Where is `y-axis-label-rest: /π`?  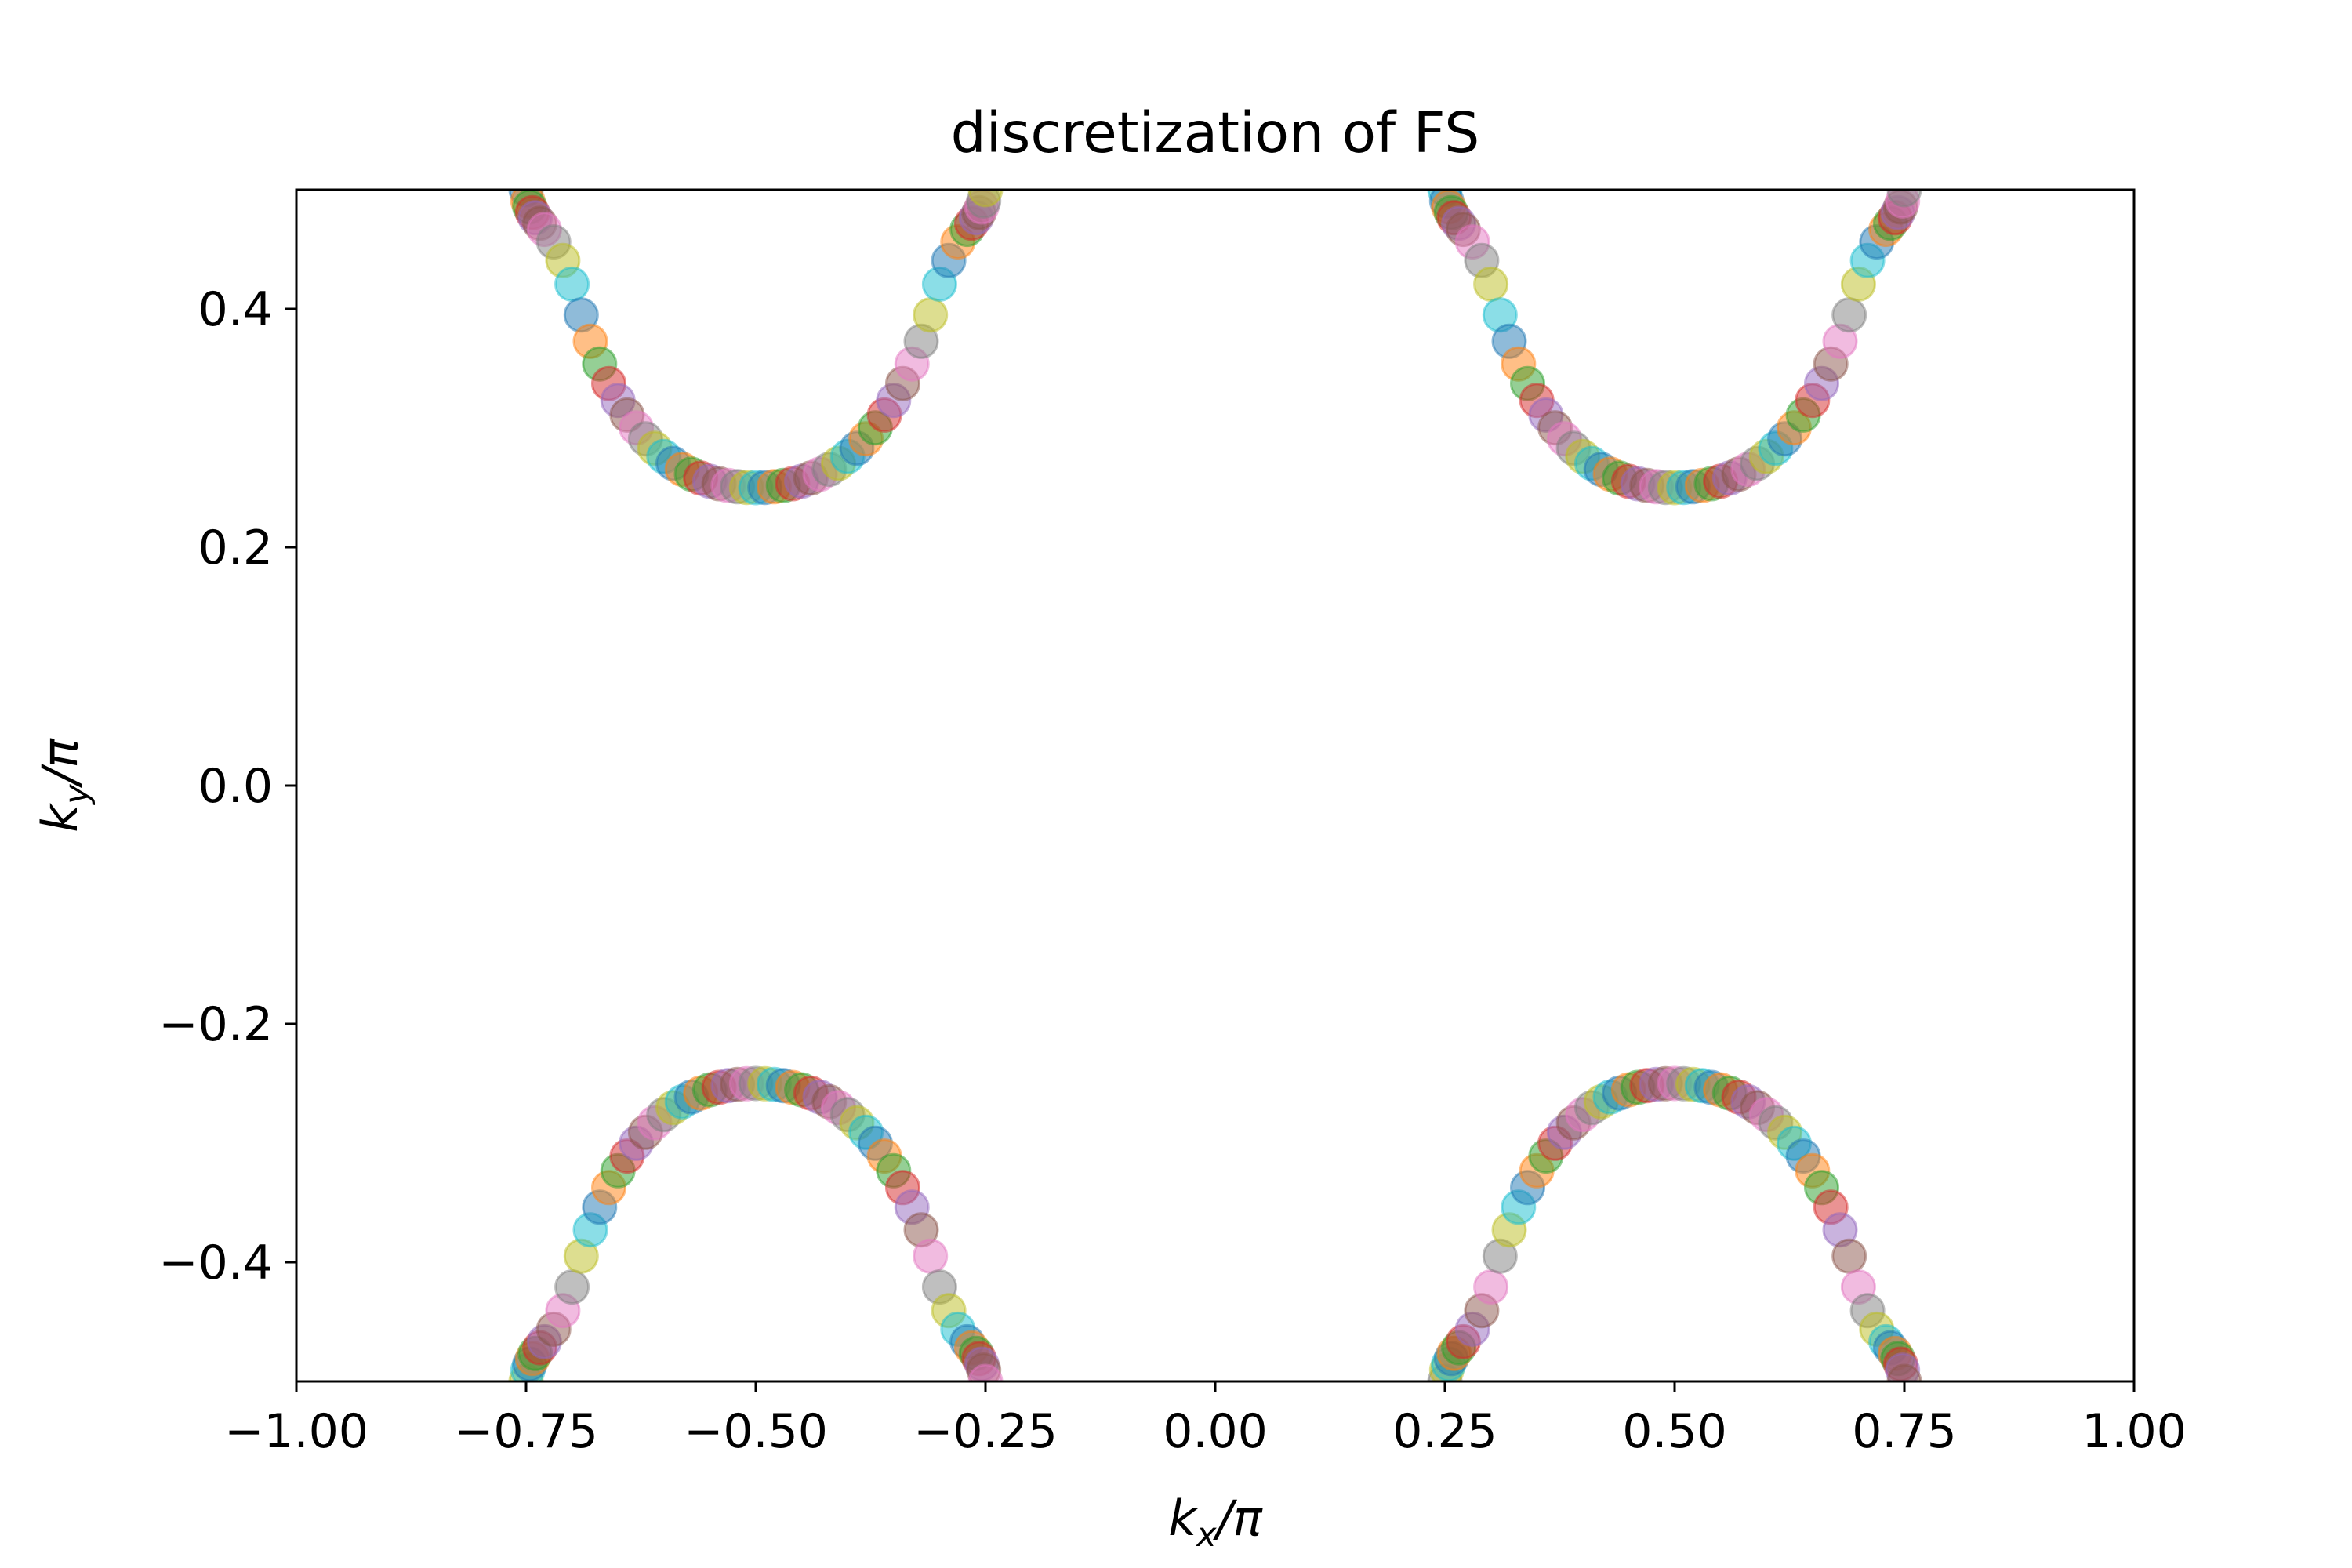
y-axis-label-rest: /π is located at coordinates (60, 763).